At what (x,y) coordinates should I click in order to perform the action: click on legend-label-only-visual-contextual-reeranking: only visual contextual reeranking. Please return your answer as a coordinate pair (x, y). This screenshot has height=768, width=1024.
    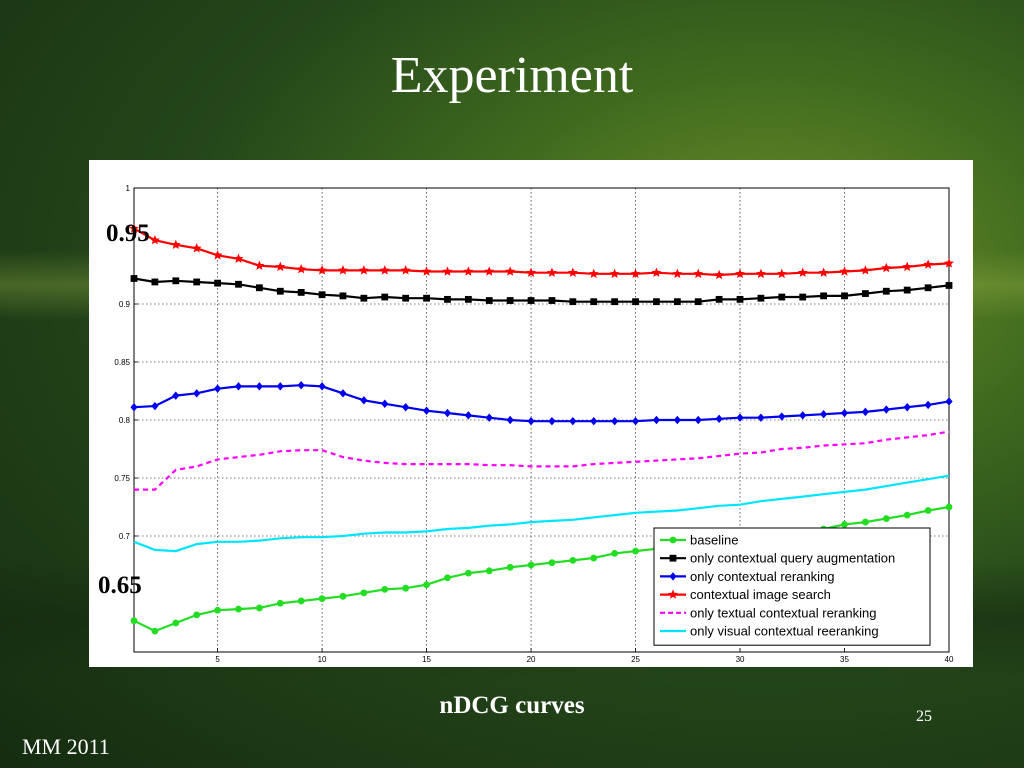
    Looking at the image, I should click on (784, 631).